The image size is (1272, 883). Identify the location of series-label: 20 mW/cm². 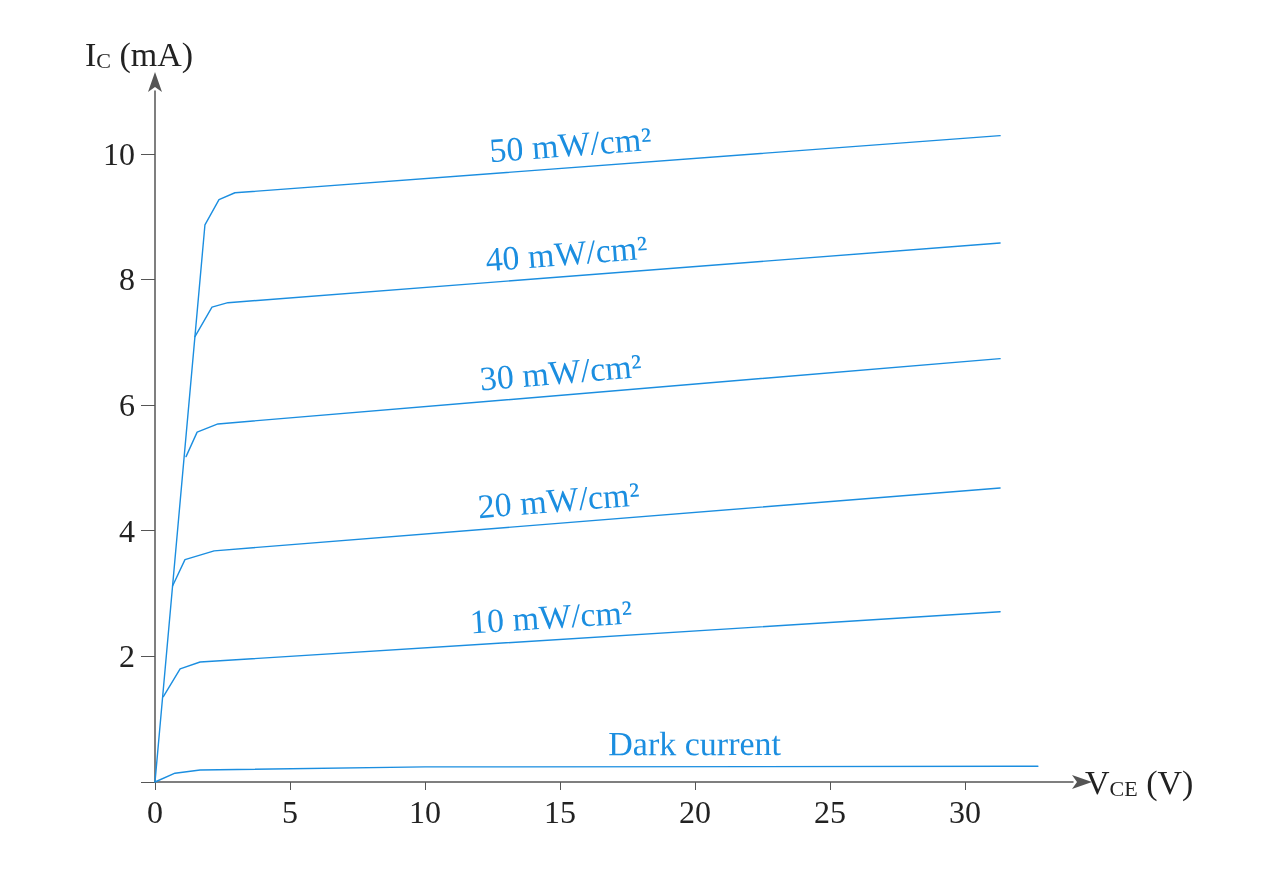
(558, 500).